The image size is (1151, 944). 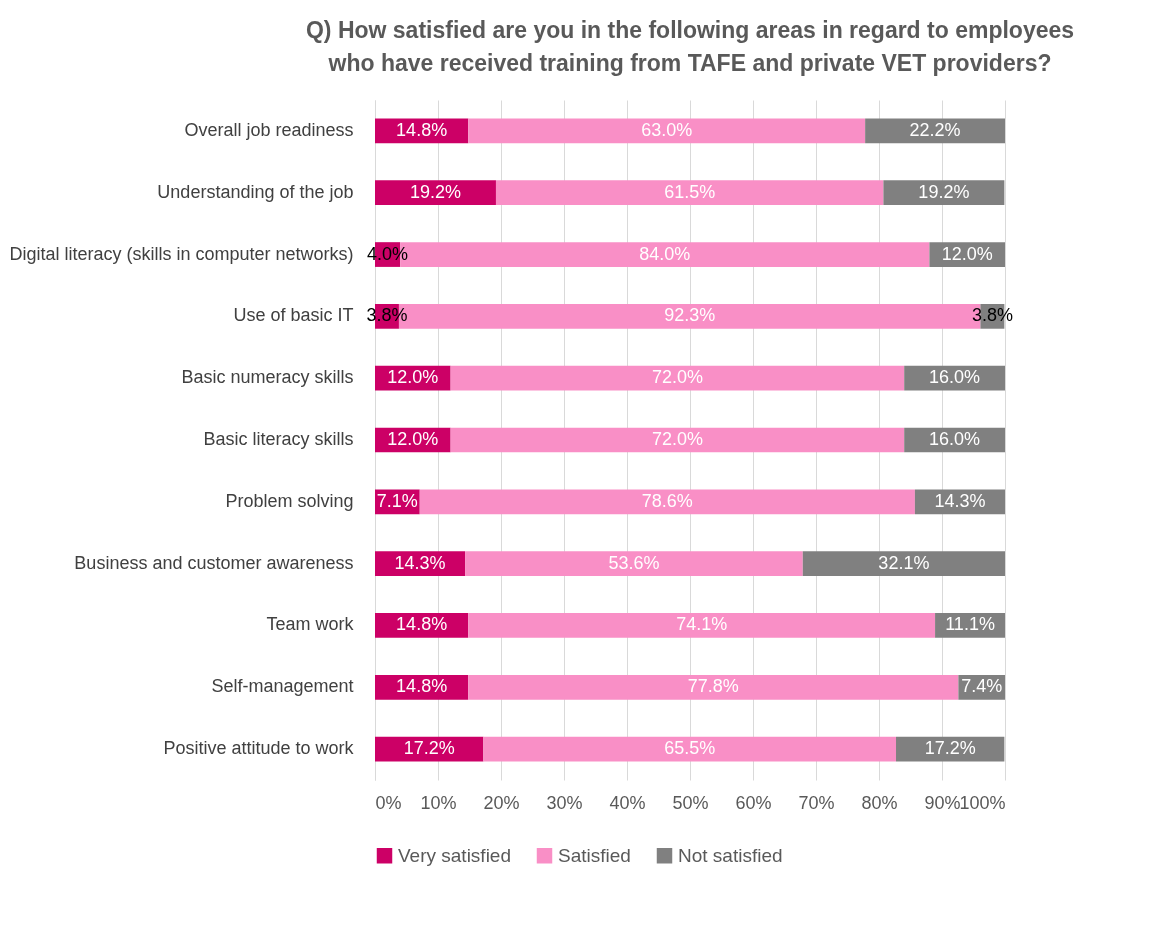 I want to click on data-label: 74.1%, so click(x=702, y=624).